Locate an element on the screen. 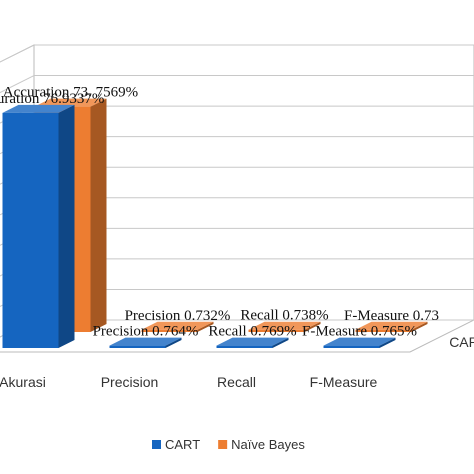 Image resolution: width=474 pixels, height=474 pixels. x-tick-label: F-Measure is located at coordinates (344, 382).